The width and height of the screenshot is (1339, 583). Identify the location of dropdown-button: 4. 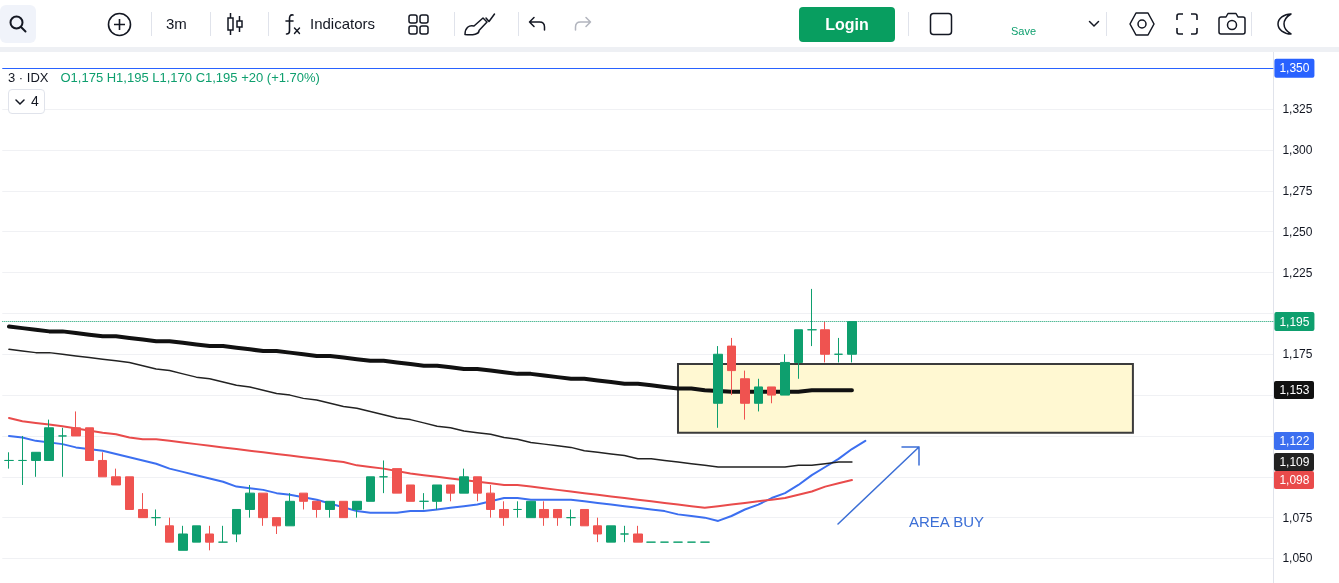
(26, 101).